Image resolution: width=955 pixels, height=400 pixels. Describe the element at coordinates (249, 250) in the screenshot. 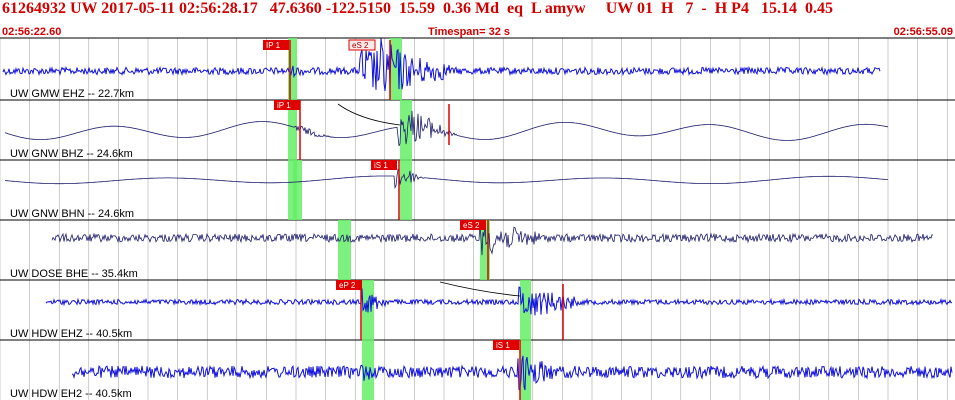

I see `channel-track: UW DOSE BHE -- 35.4km eS 2` at that location.